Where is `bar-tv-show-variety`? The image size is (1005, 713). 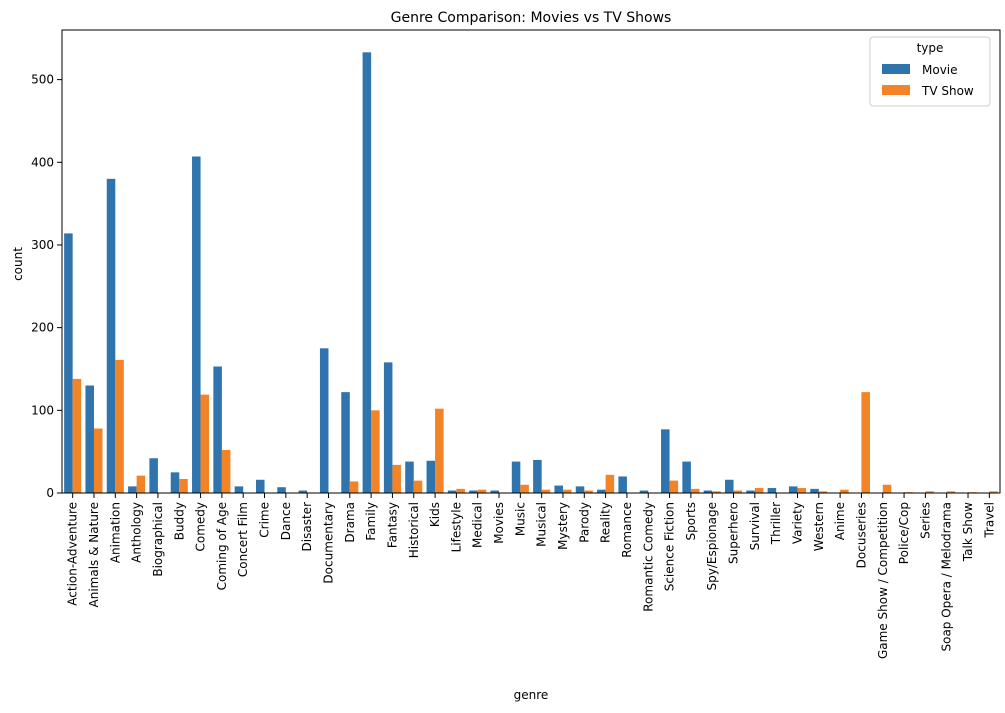
bar-tv-show-variety is located at coordinates (802, 490).